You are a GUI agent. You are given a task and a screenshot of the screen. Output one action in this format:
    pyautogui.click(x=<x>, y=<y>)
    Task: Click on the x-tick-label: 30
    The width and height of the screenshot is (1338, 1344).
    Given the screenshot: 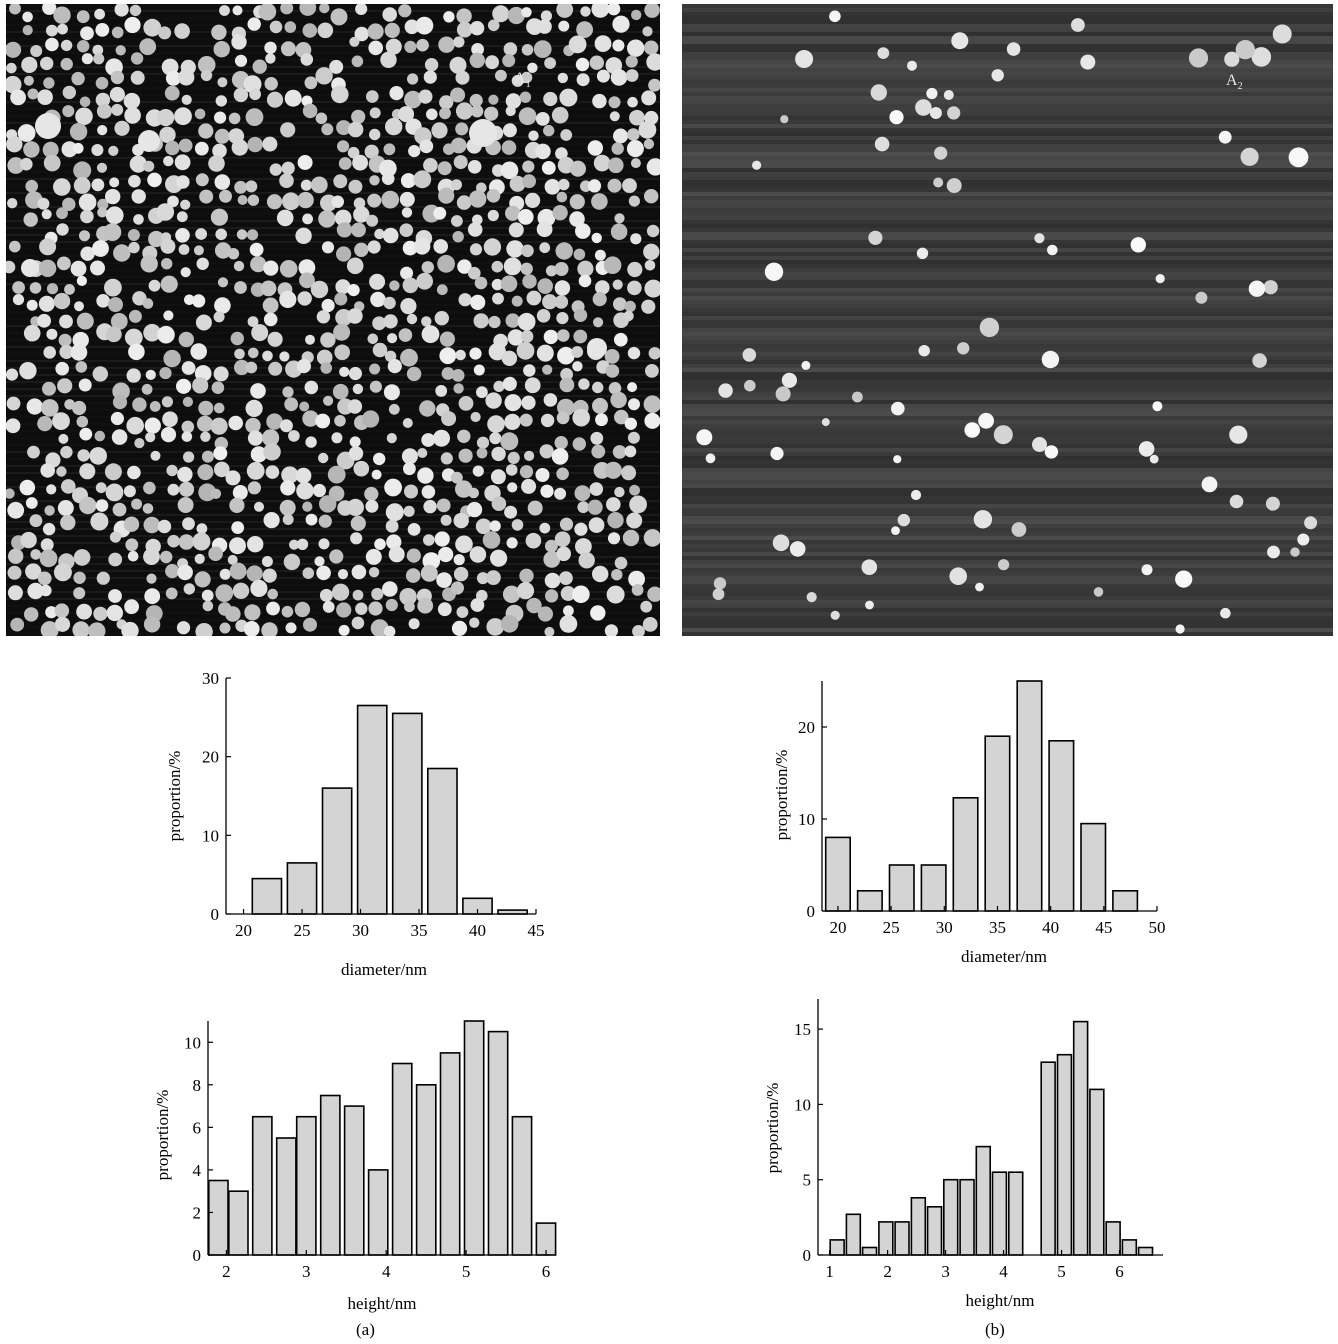 What is the action you would take?
    pyautogui.click(x=944, y=927)
    